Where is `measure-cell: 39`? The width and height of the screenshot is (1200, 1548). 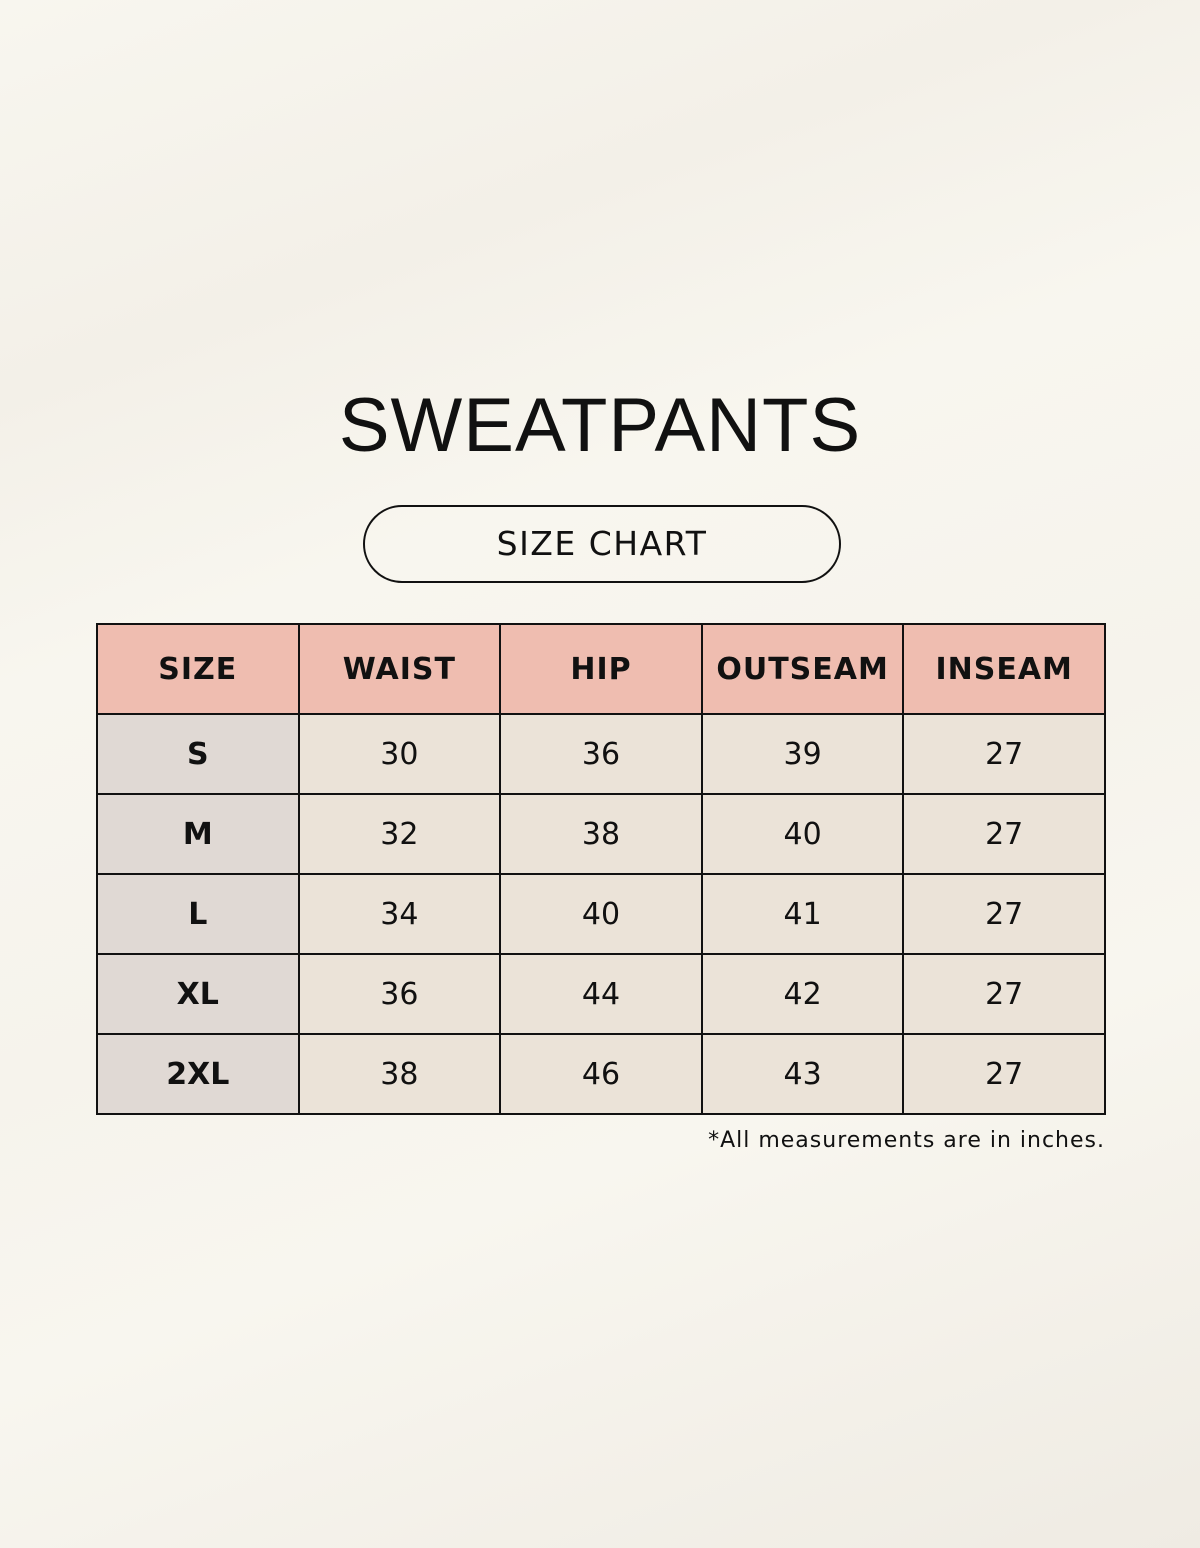
measure-cell: 39 is located at coordinates (802, 754).